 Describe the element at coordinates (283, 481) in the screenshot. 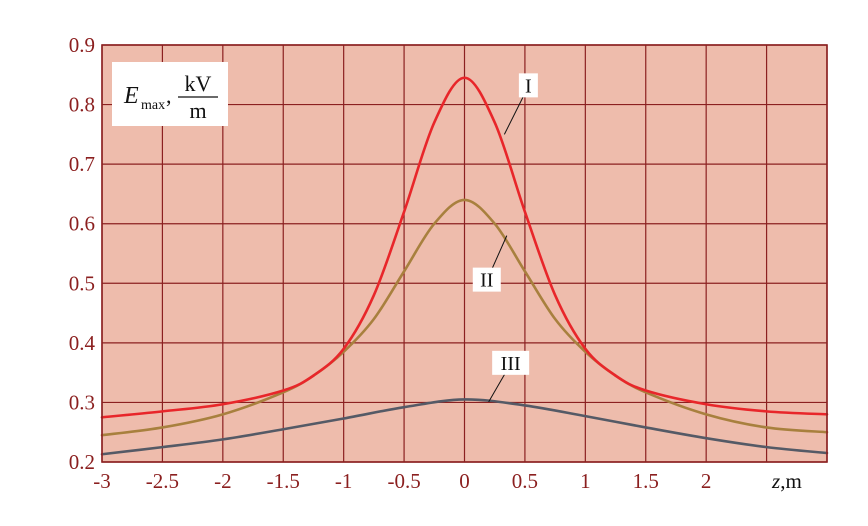

I see `x-tick-label: -1.5` at that location.